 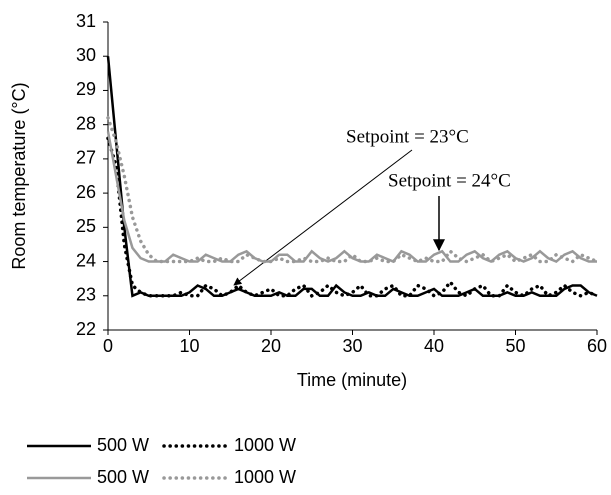 I want to click on x-tick-label: 0, so click(x=108, y=346).